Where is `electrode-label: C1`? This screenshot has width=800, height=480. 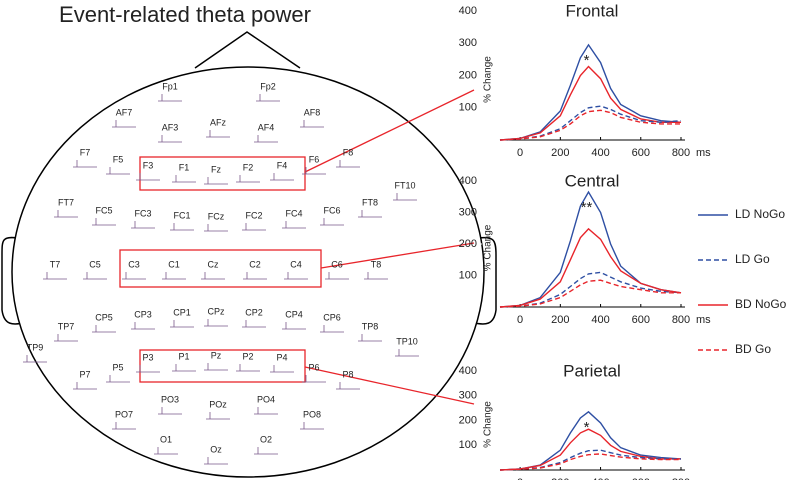 electrode-label: C1 is located at coordinates (174, 264).